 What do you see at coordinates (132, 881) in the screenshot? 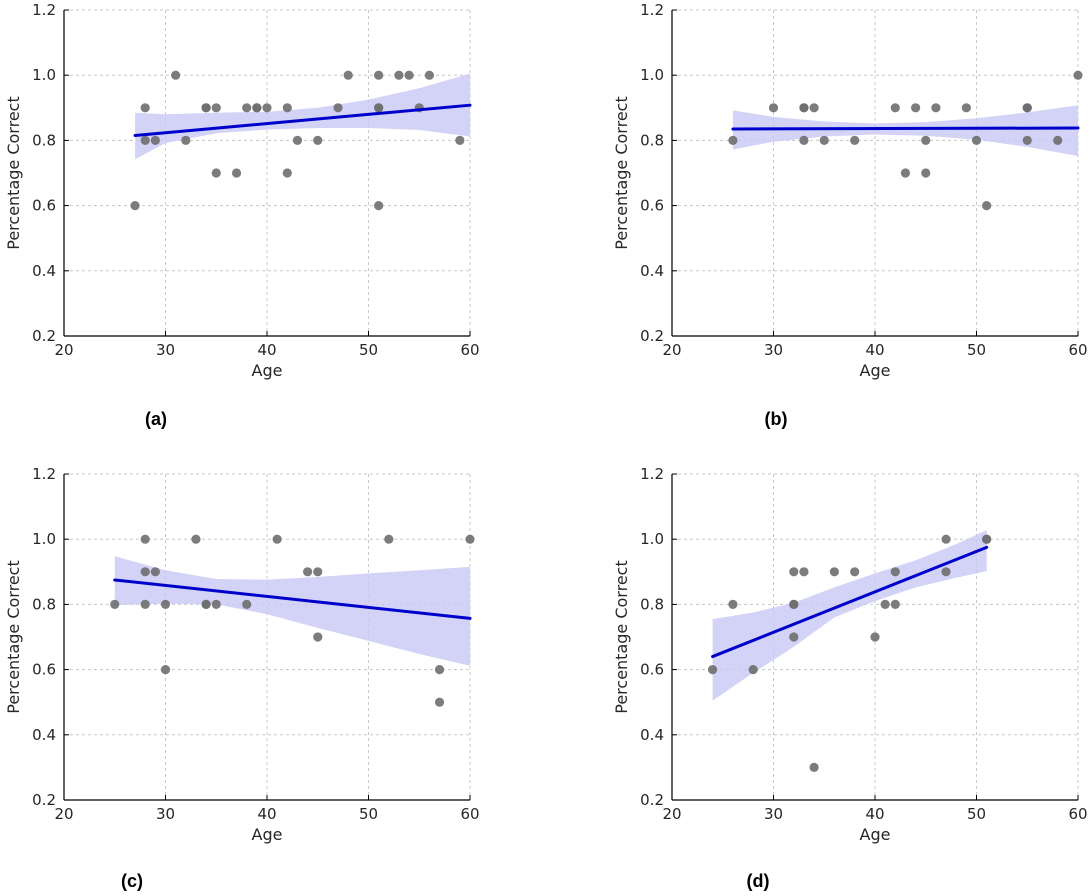
I see `panel-label: (c)` at bounding box center [132, 881].